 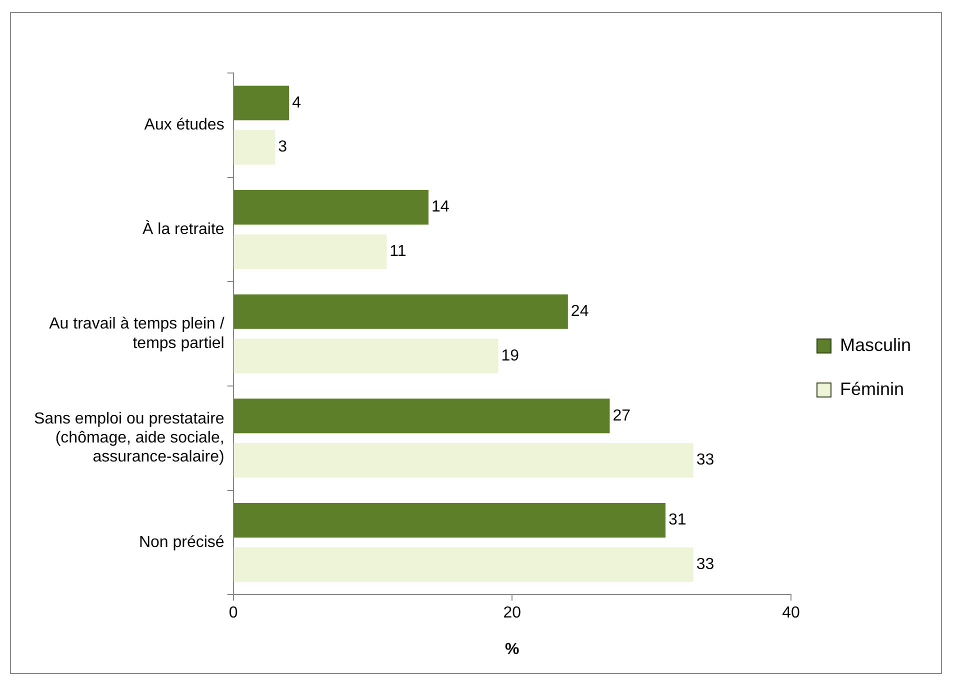 What do you see at coordinates (512, 613) in the screenshot?
I see `x-tick-label: 20` at bounding box center [512, 613].